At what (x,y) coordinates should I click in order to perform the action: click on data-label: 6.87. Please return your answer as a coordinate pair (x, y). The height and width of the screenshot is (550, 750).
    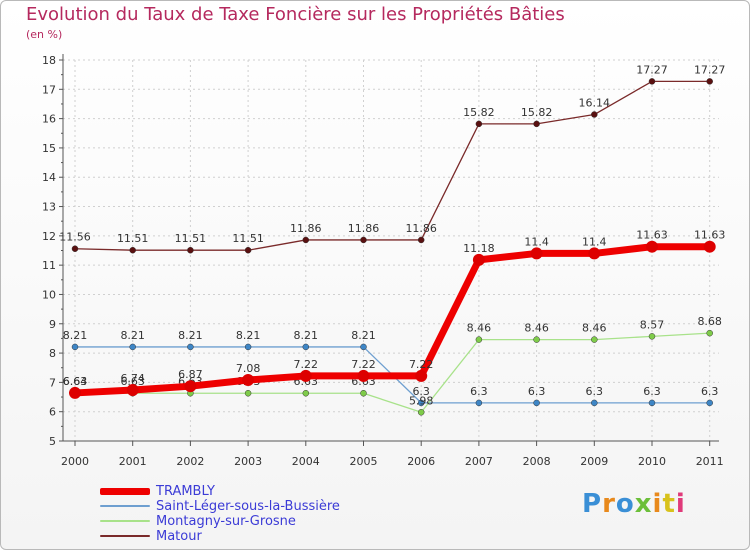
    Looking at the image, I should click on (190, 374).